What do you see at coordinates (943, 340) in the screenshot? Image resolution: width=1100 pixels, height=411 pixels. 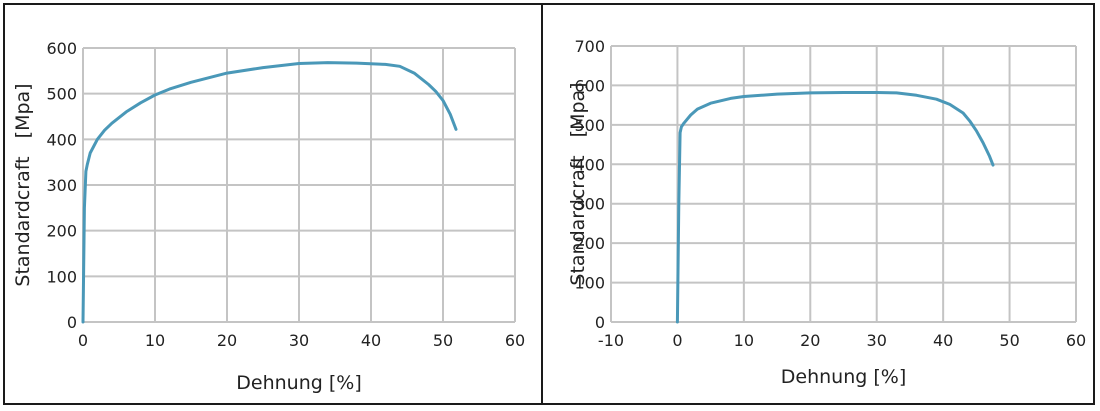 I see `x-tick-label-right-5: 40` at bounding box center [943, 340].